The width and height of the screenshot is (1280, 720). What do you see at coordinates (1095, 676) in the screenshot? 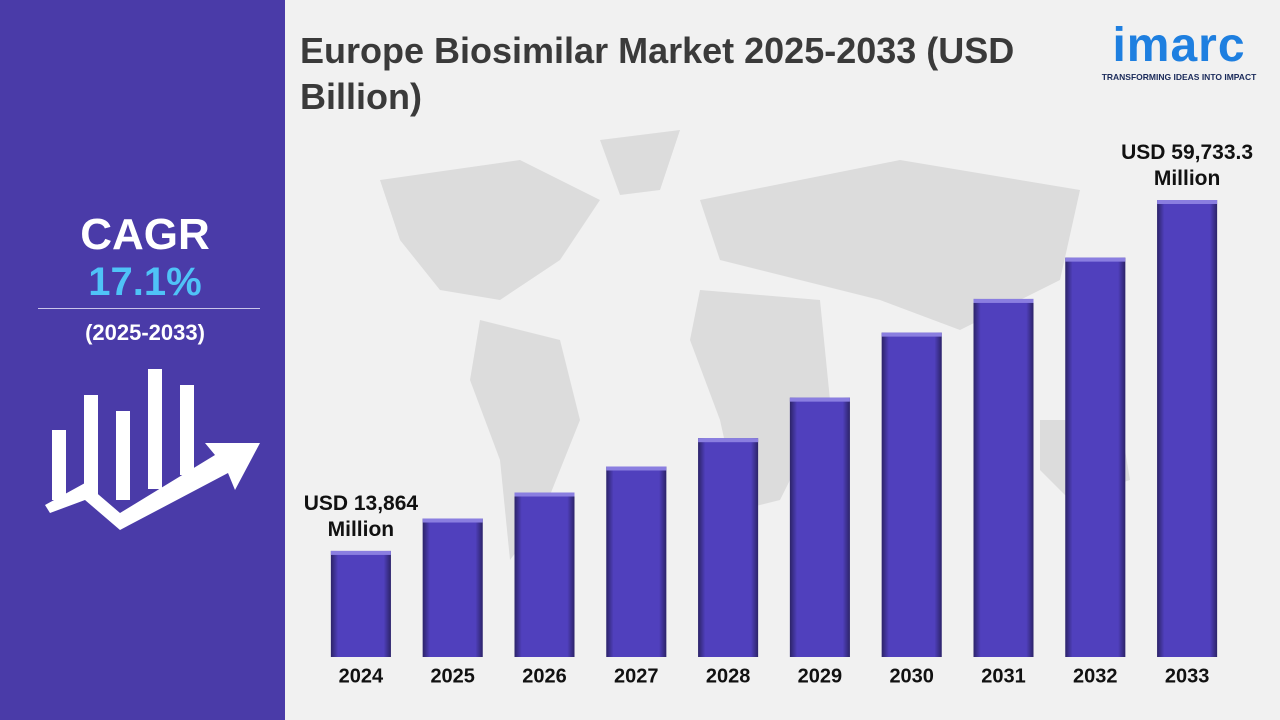
I see `x-tick-label: 2032` at bounding box center [1095, 676].